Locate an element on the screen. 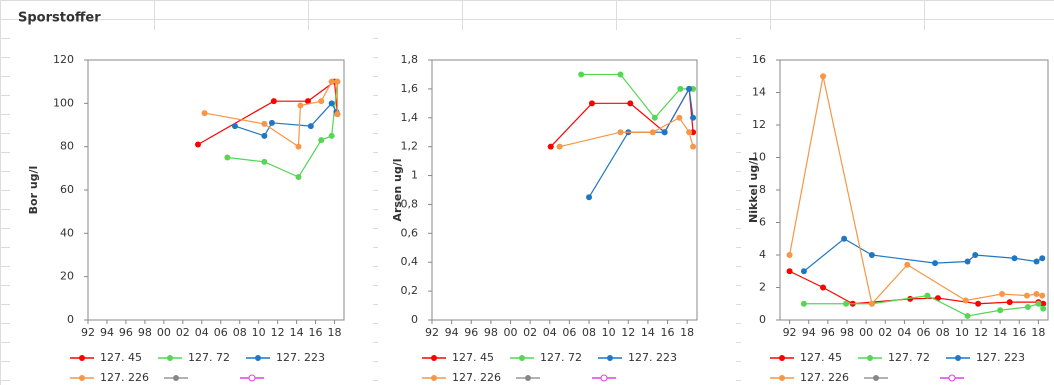 This screenshot has width=1054, height=385. x-tick-label: 92 is located at coordinates (432, 332).